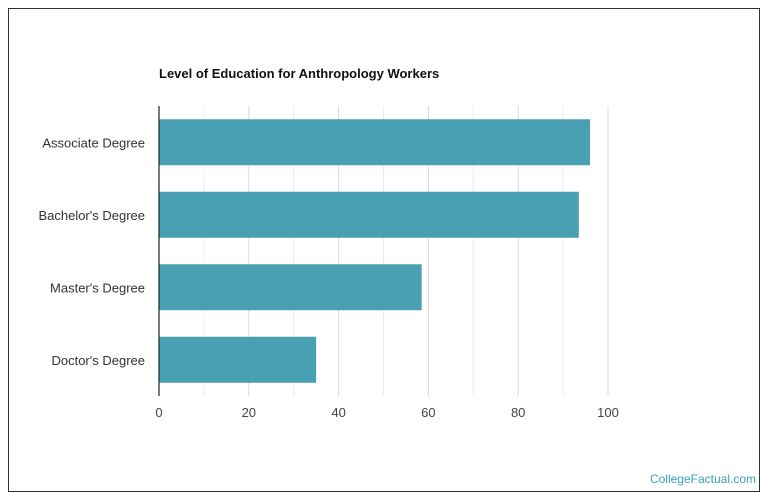  Describe the element at coordinates (93, 142) in the screenshot. I see `category-label: Associate Degree` at that location.